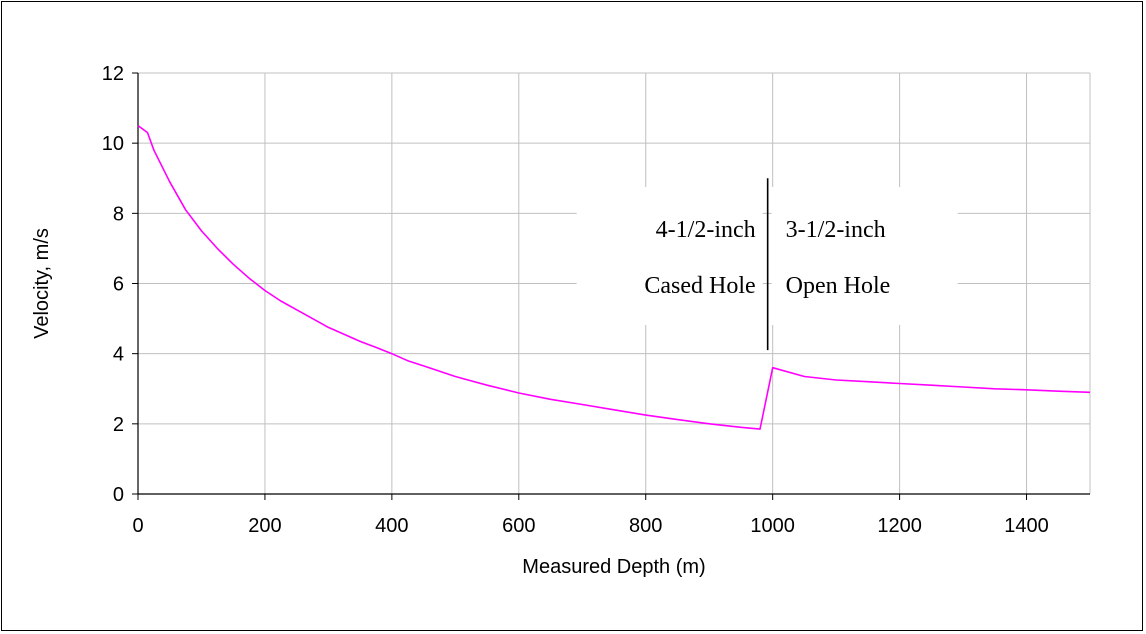  I want to click on annotation-layer: 4-1/2-inch Cased Hole 3-1/2-inch Open Hole, so click(767, 264).